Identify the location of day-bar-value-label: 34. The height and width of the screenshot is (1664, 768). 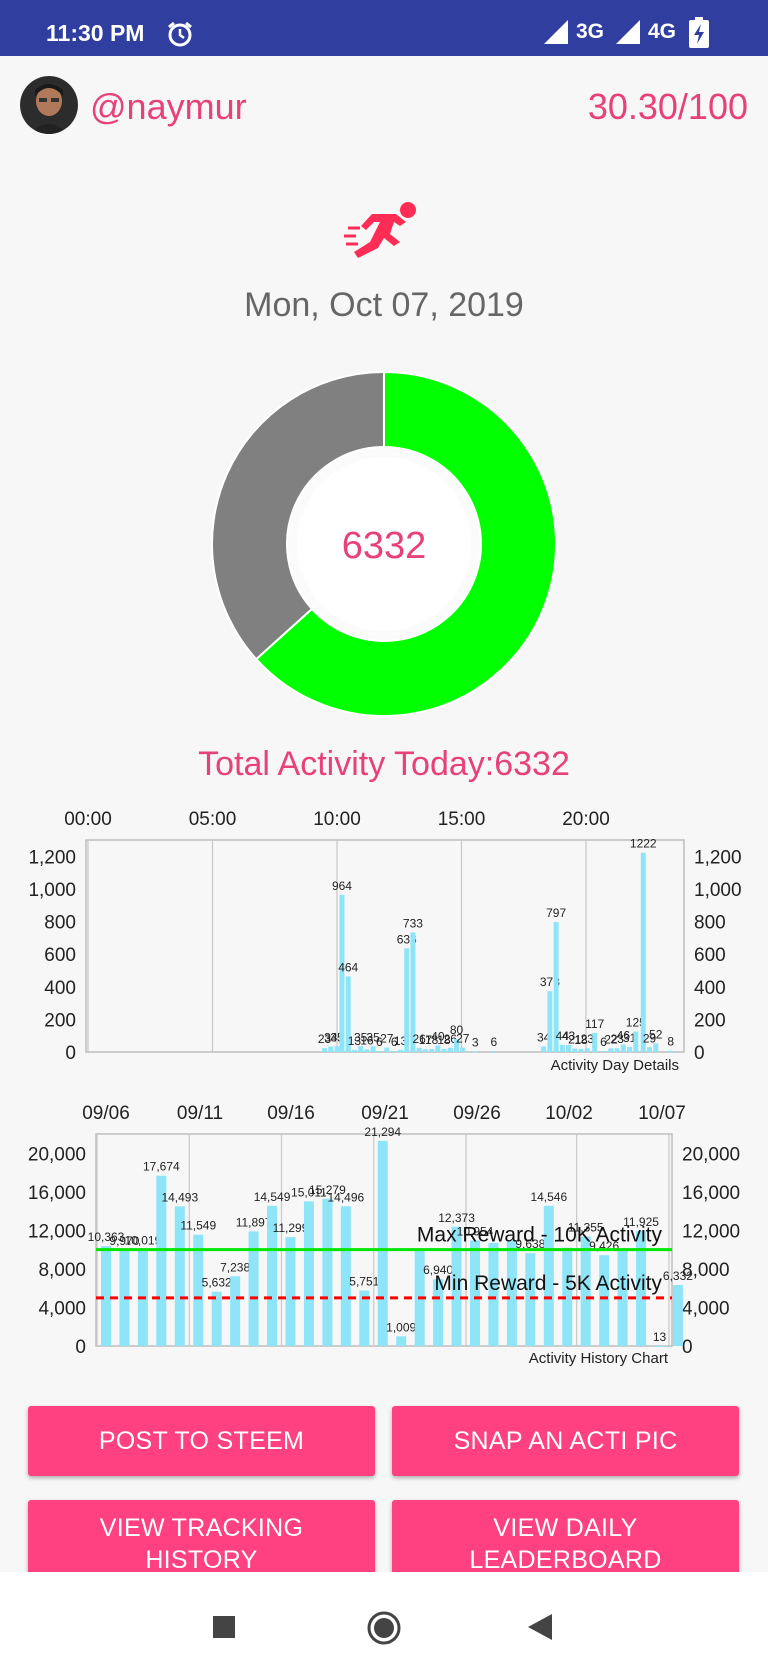
(544, 1037).